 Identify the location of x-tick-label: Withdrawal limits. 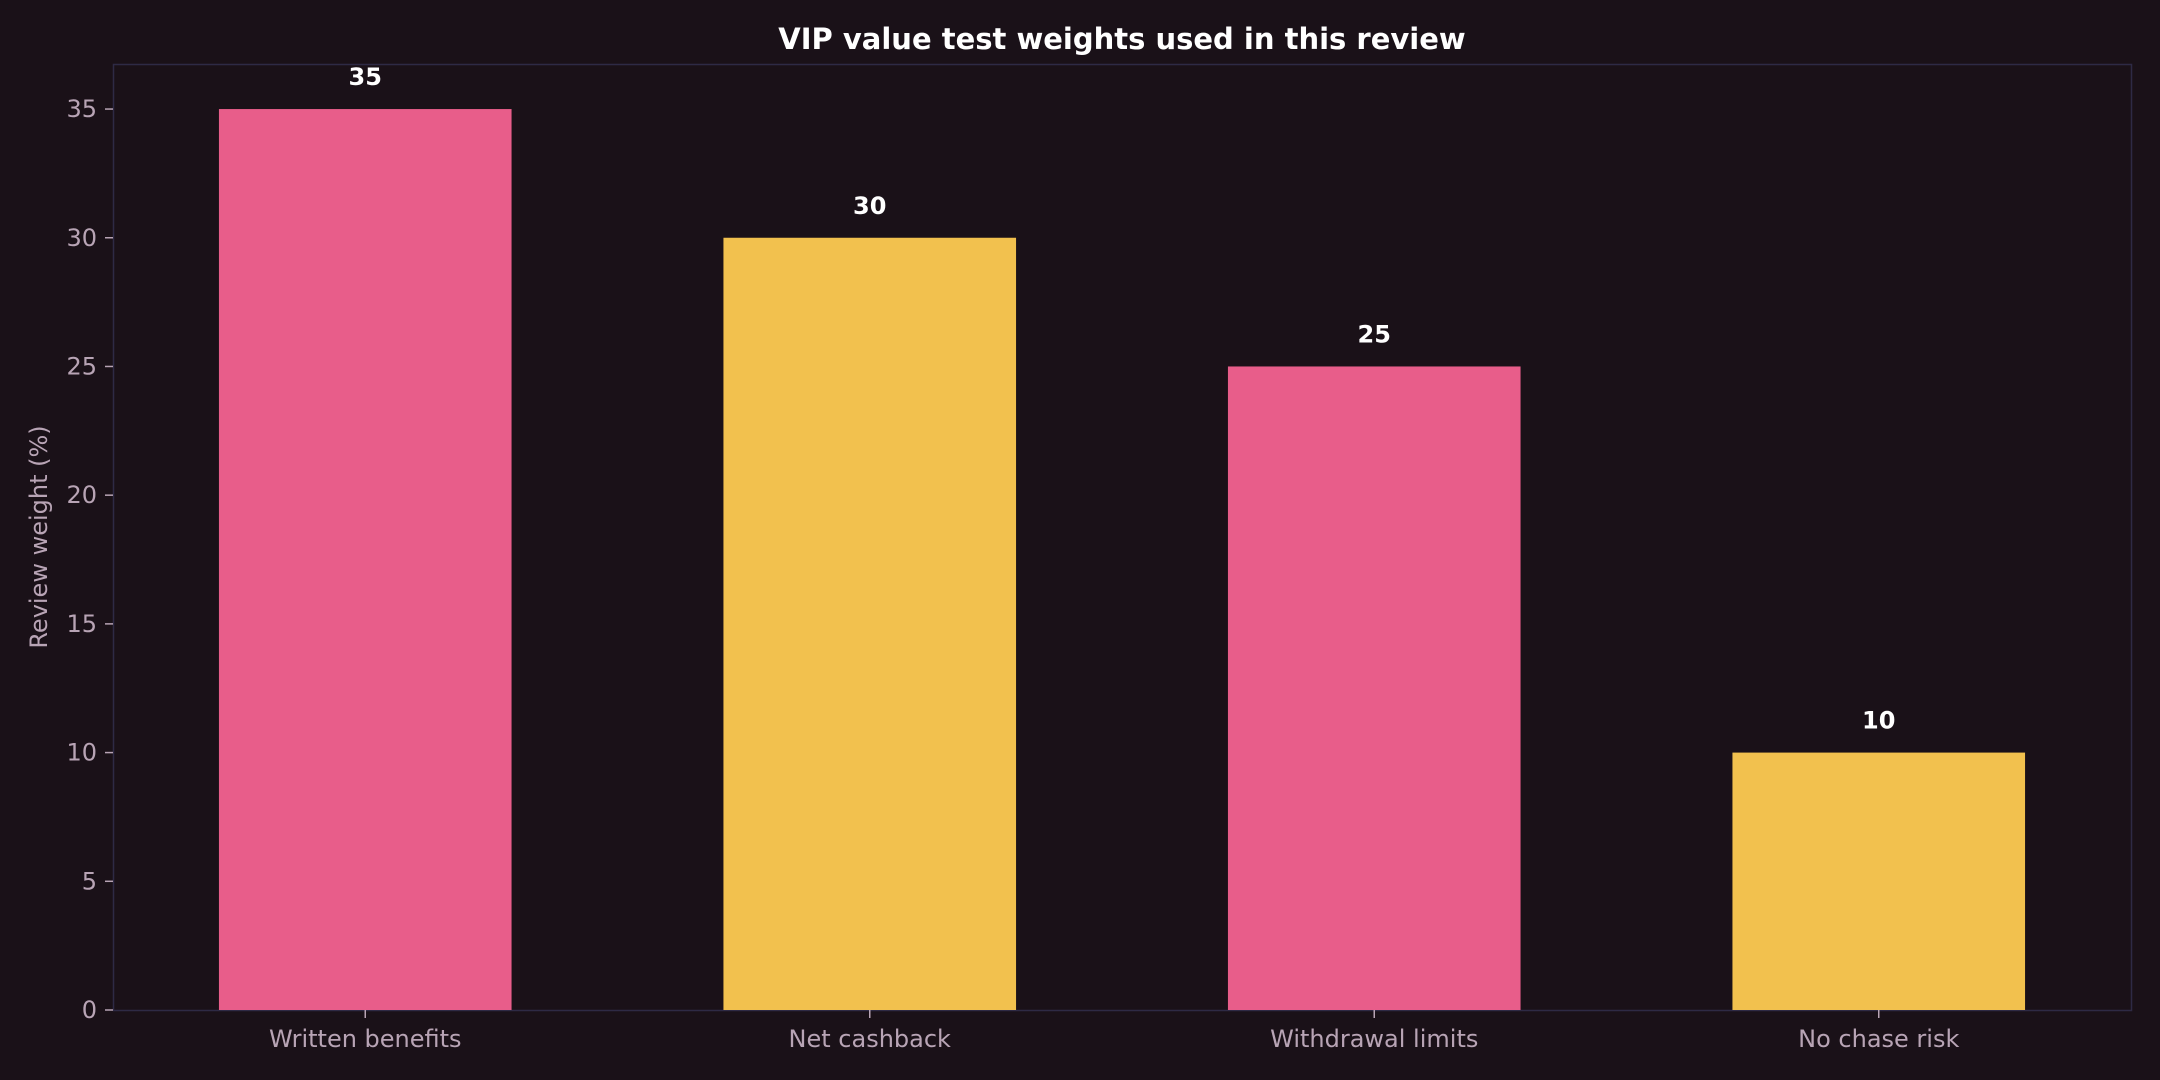
(1374, 1039).